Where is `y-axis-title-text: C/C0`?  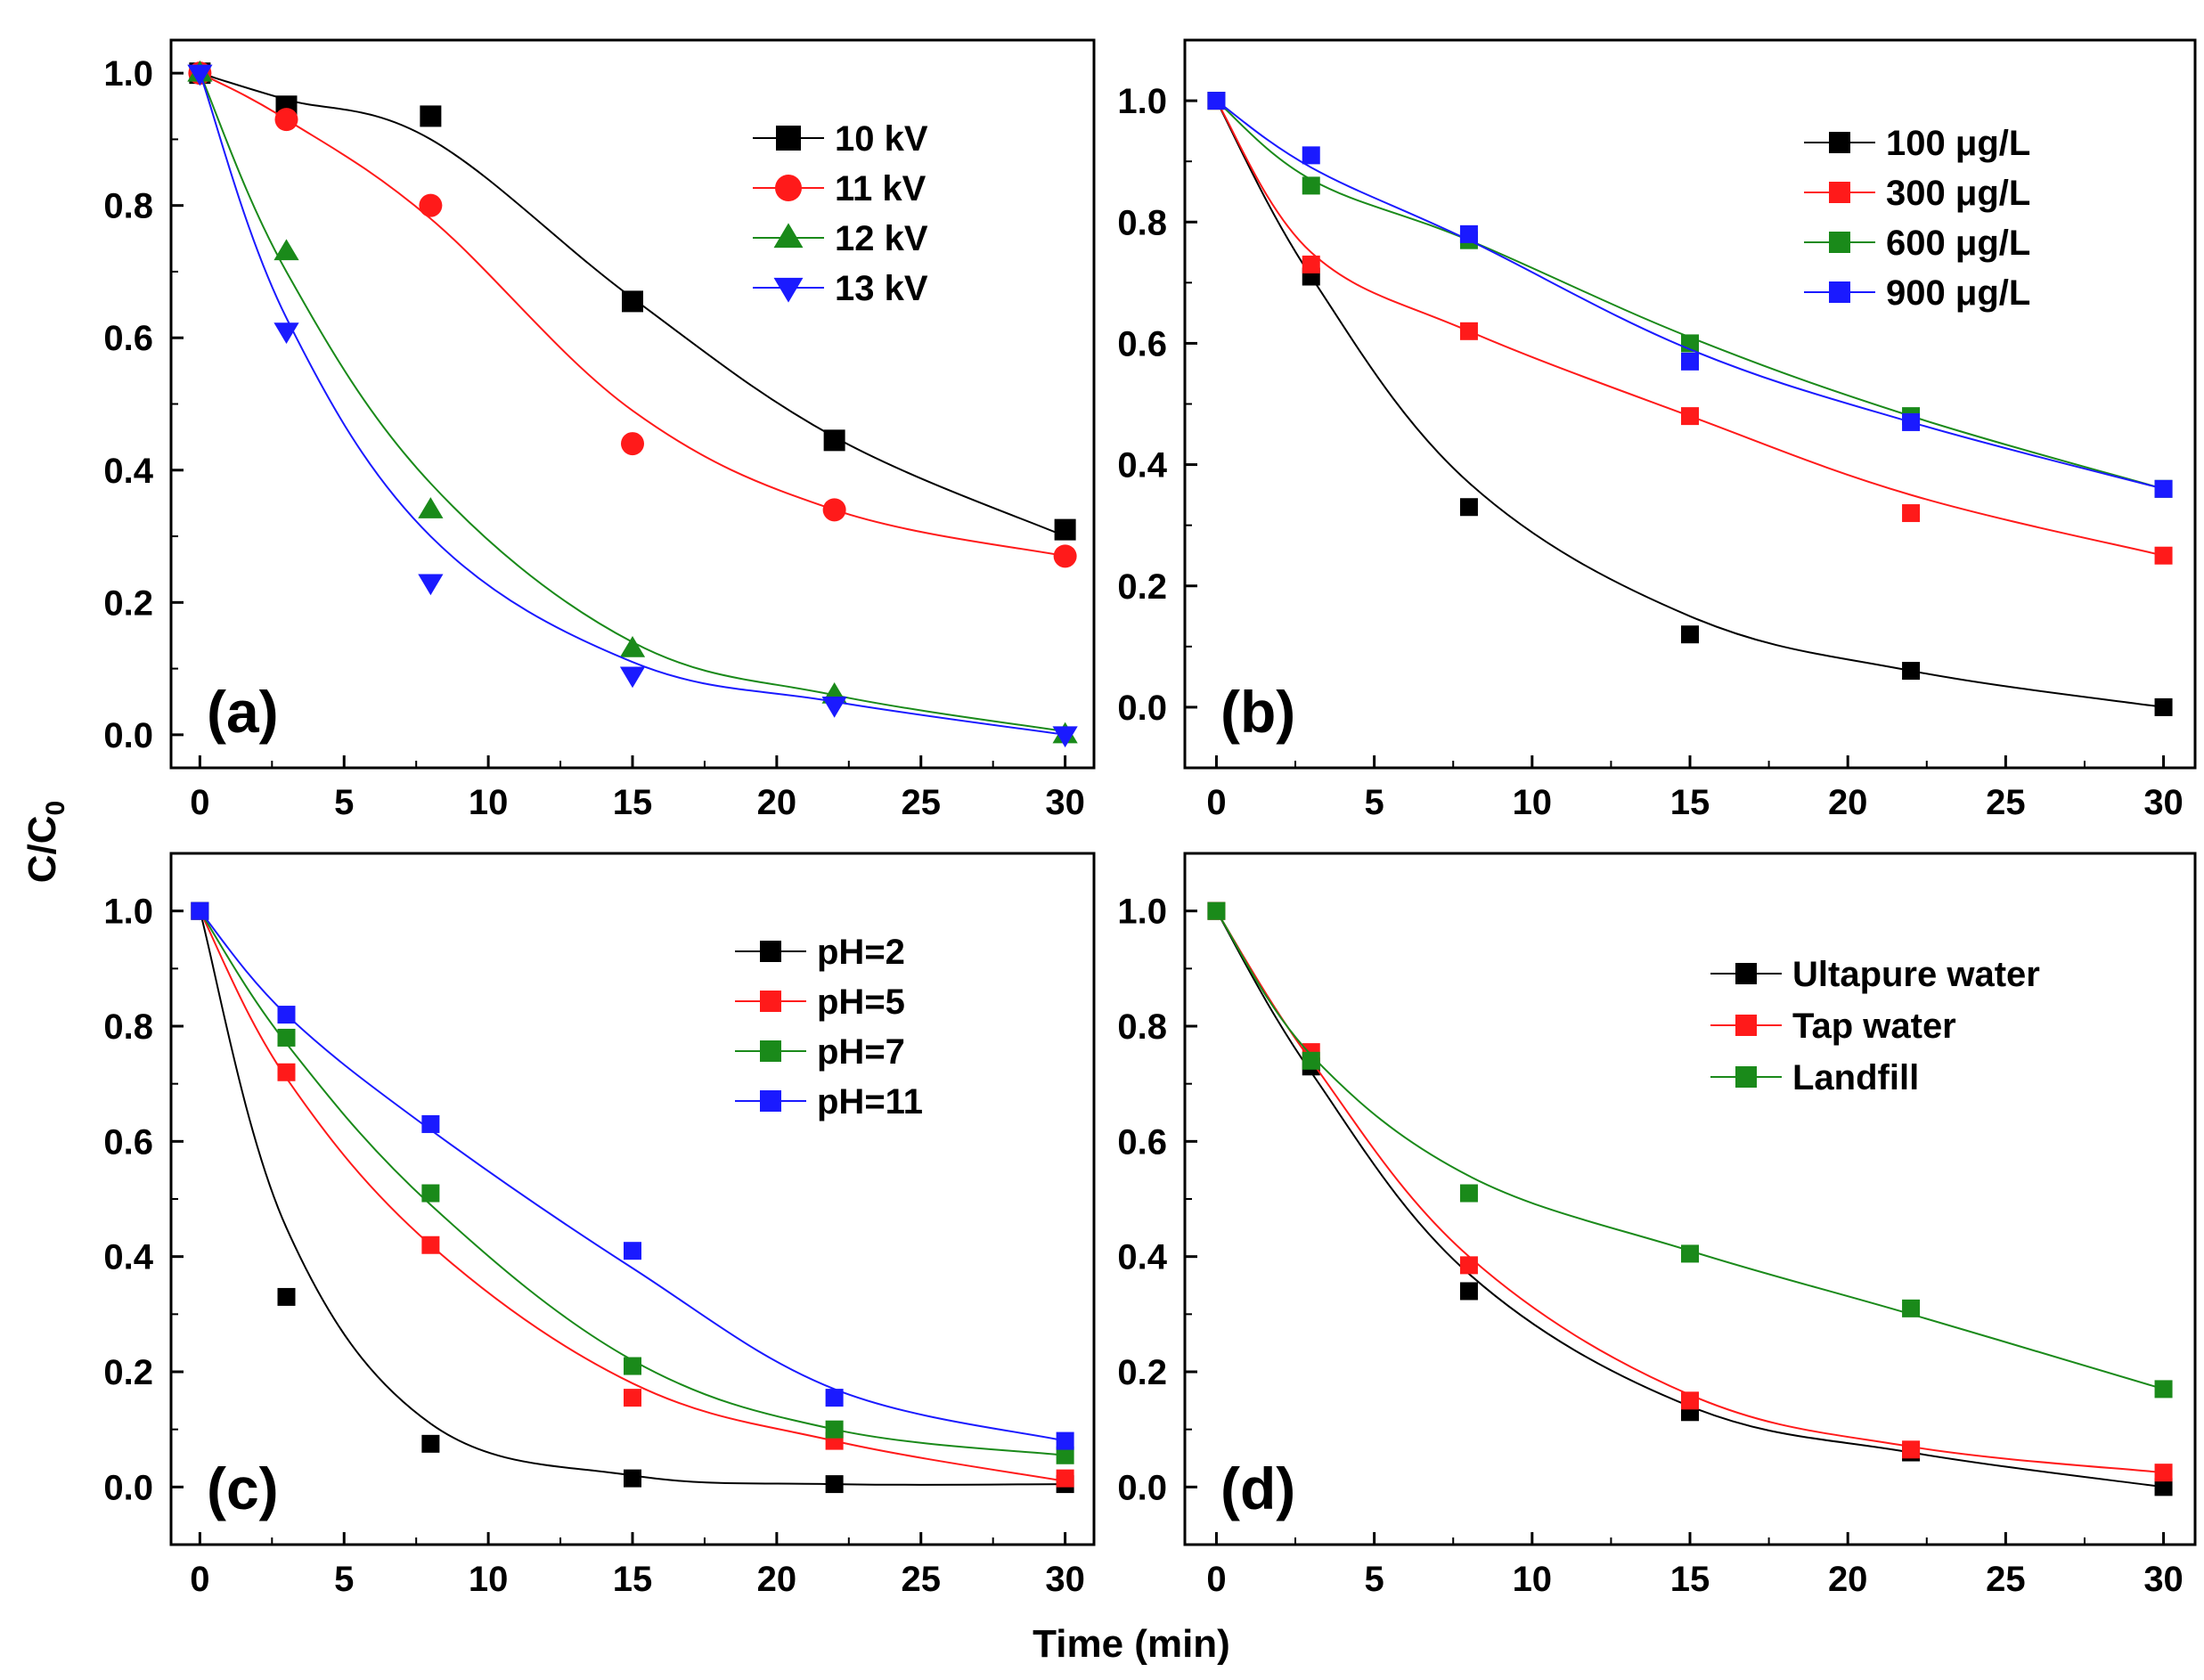
y-axis-title-text: C/C0 is located at coordinates (45, 842).